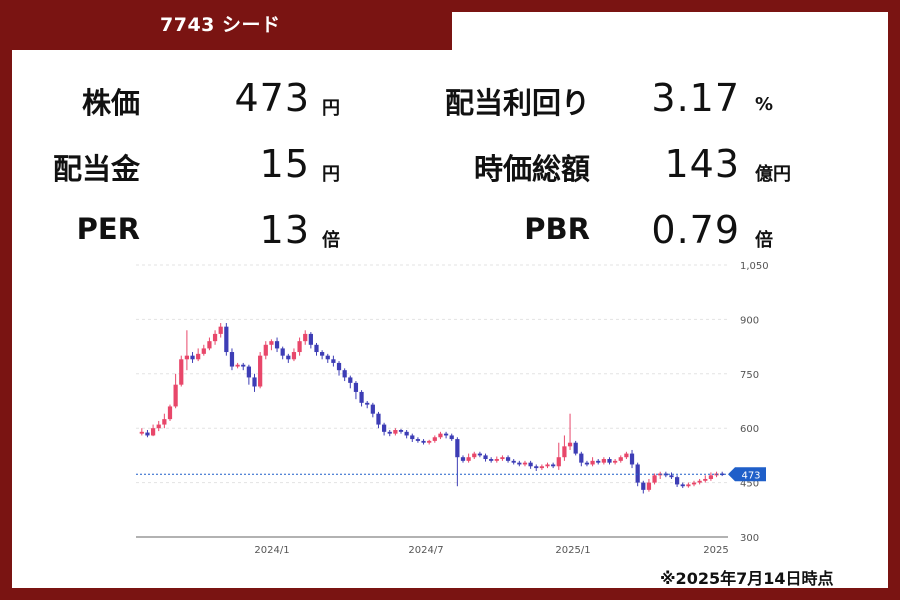 Image resolution: width=900 pixels, height=600 pixels. What do you see at coordinates (749, 538) in the screenshot?
I see `y-tick-label: 300` at bounding box center [749, 538].